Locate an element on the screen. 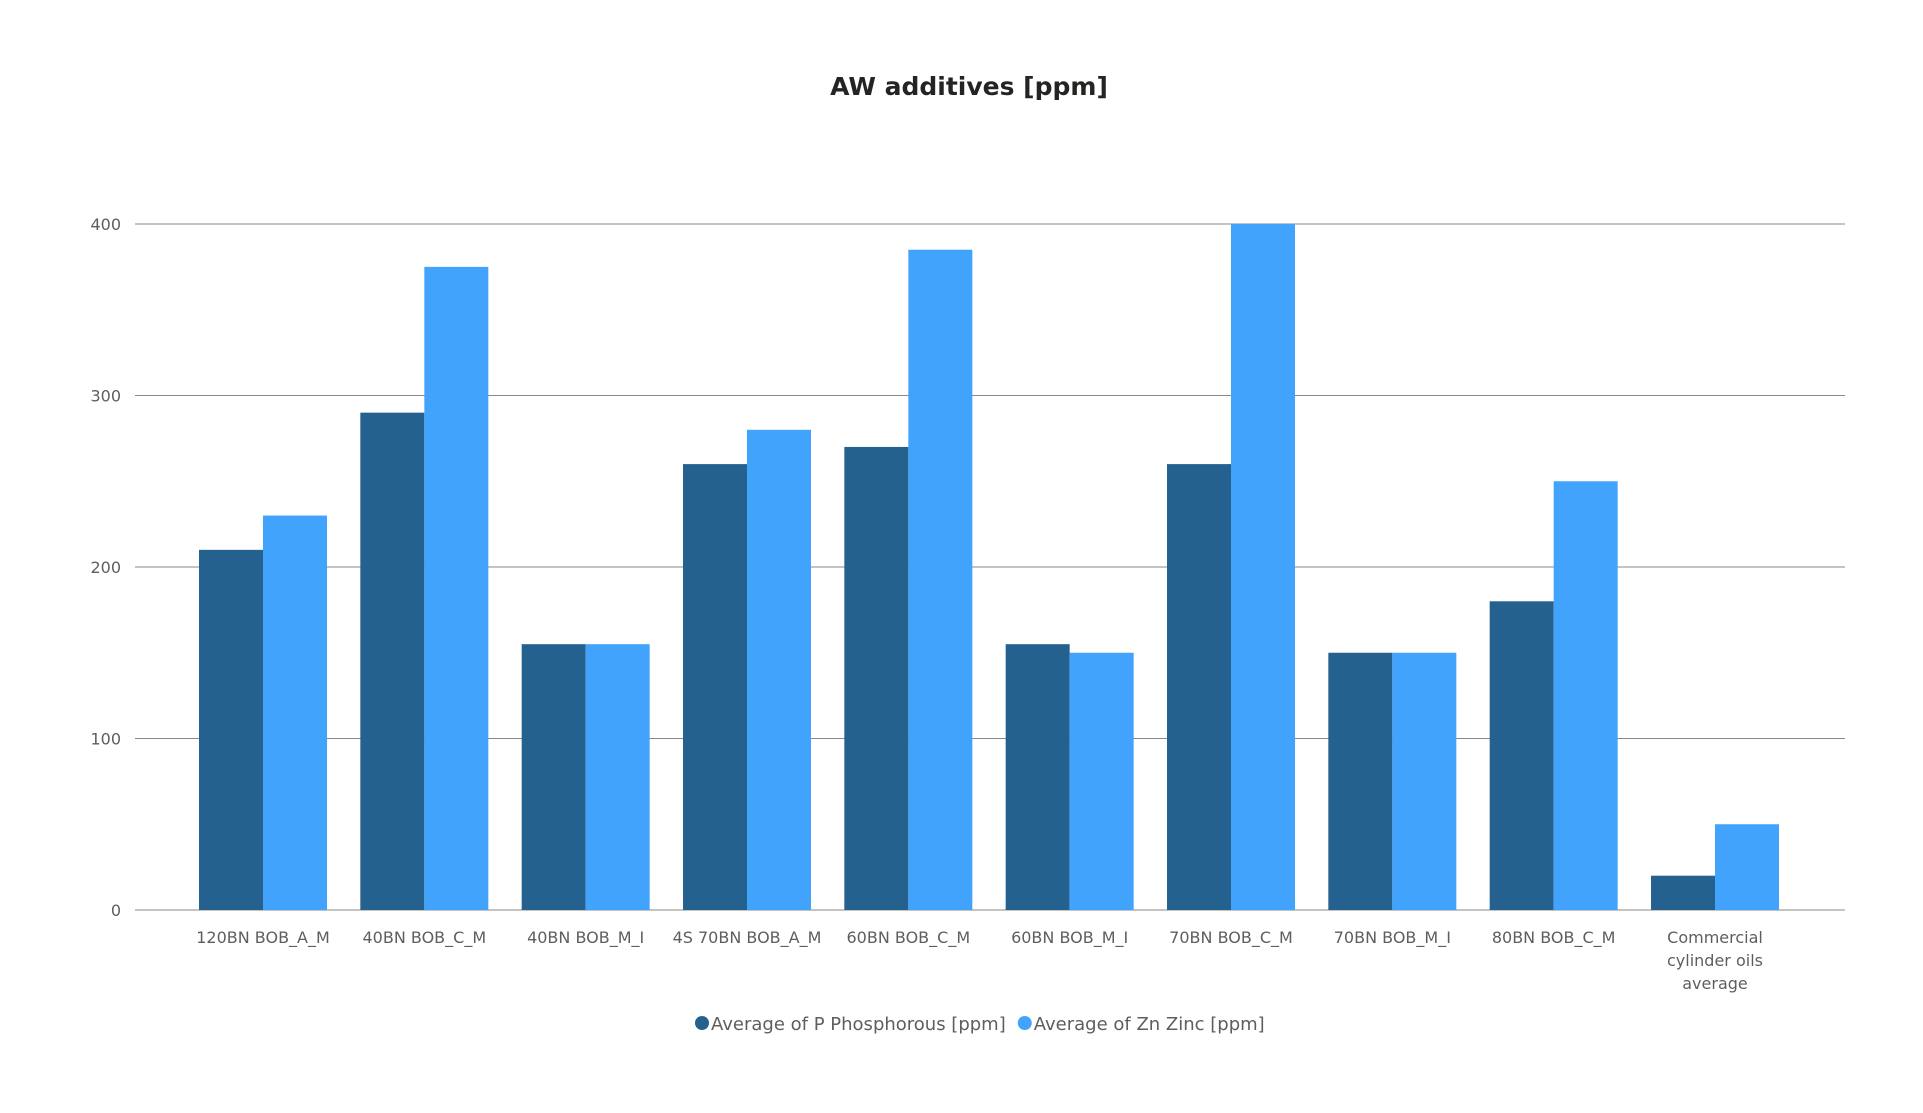 Image resolution: width=1923 pixels, height=1113 pixels. legend-label: Average of P Phosphorous [ppm] is located at coordinates (858, 1024).